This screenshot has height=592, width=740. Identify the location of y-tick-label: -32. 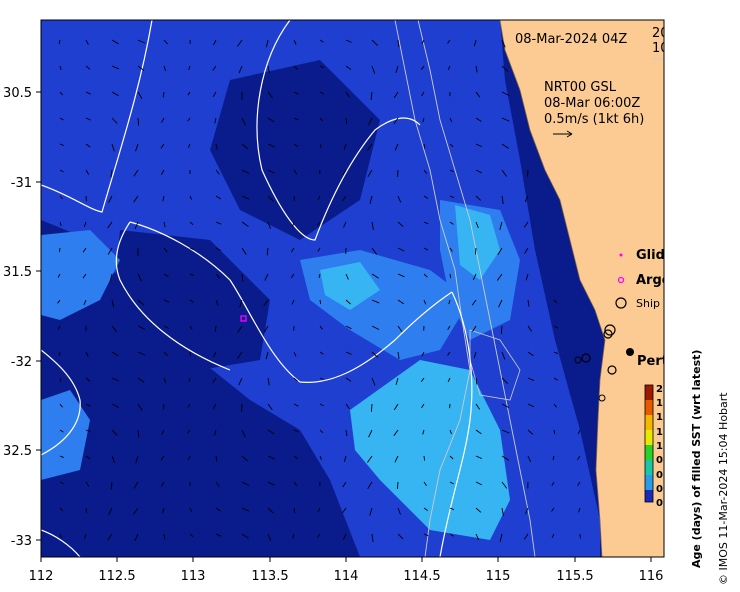
(21, 362).